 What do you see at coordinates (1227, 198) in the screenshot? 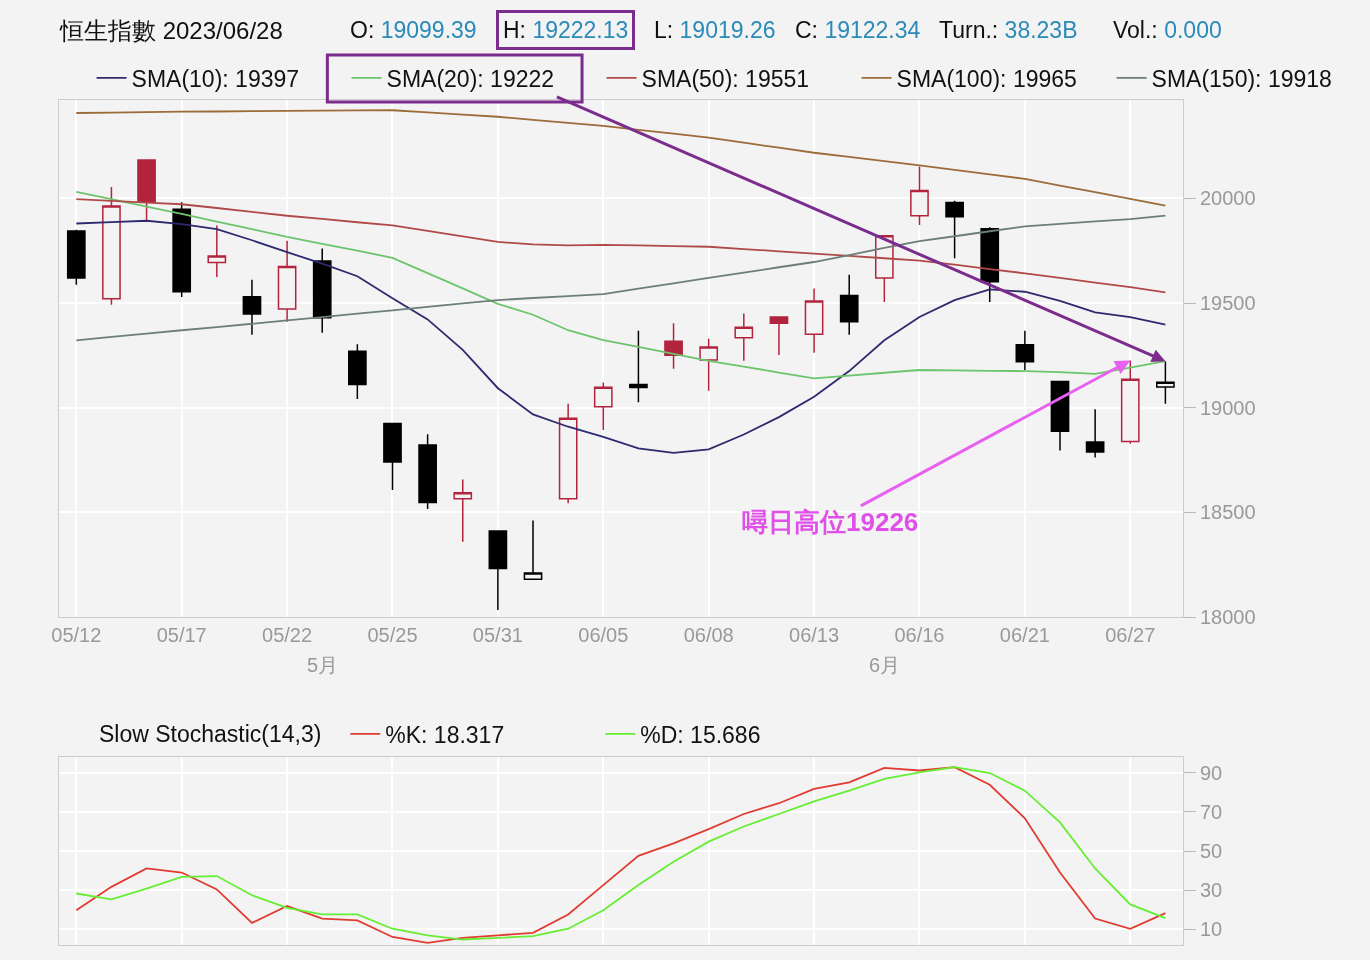
I see `y-tick-label: 20000` at bounding box center [1227, 198].